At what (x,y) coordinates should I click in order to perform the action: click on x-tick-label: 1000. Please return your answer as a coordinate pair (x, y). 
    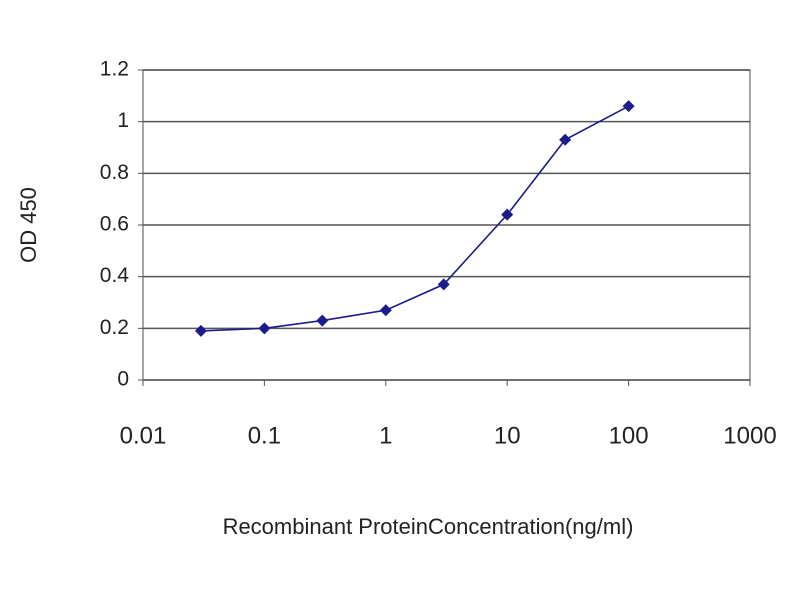
    Looking at the image, I should click on (749, 435).